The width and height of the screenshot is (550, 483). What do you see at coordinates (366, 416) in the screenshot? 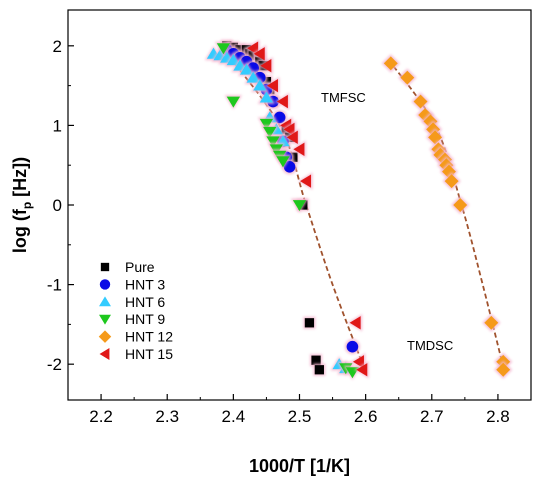
I see `x-tick-label: 2.6` at bounding box center [366, 416].